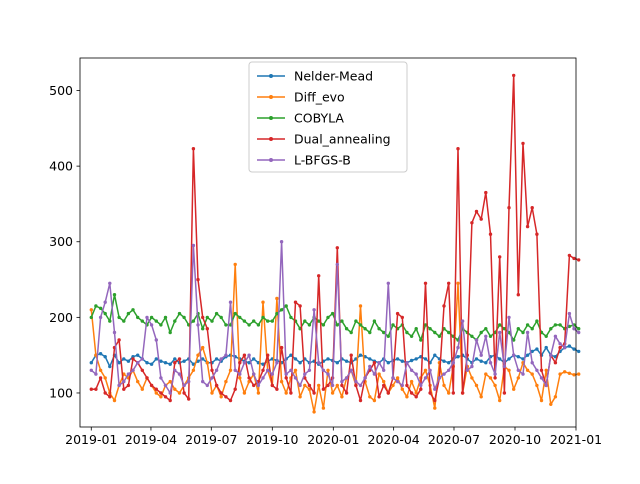 The height and width of the screenshot is (484, 640). Describe the element at coordinates (61, 90) in the screenshot. I see `y-tick-label: 500` at that location.